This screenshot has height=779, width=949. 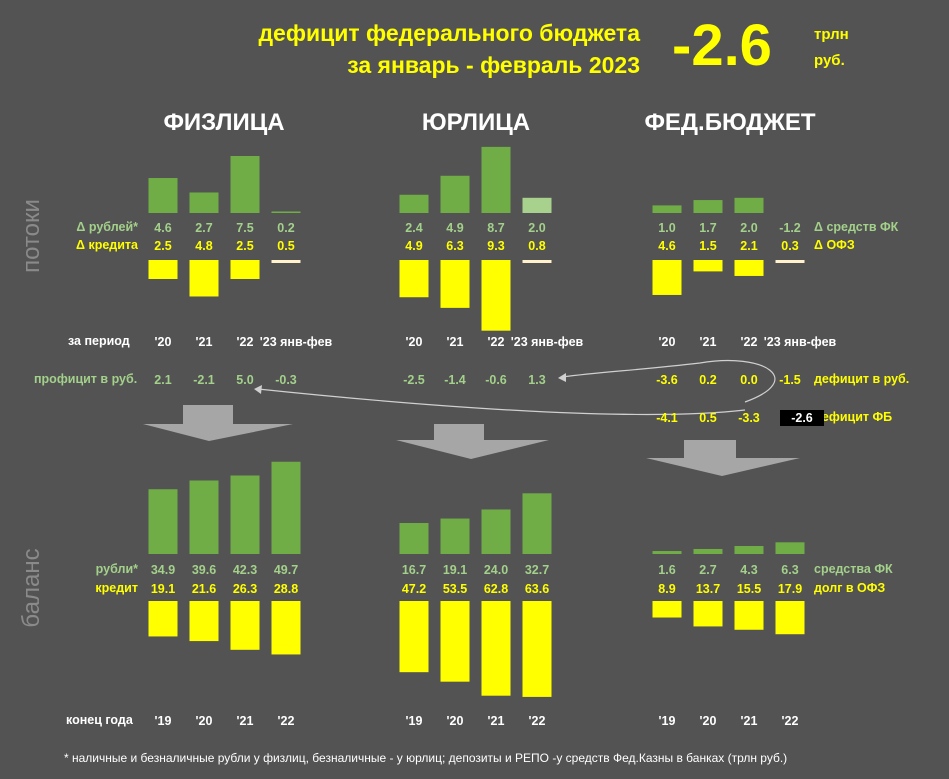 I want to click on connector-head-yur, so click(x=562, y=377).